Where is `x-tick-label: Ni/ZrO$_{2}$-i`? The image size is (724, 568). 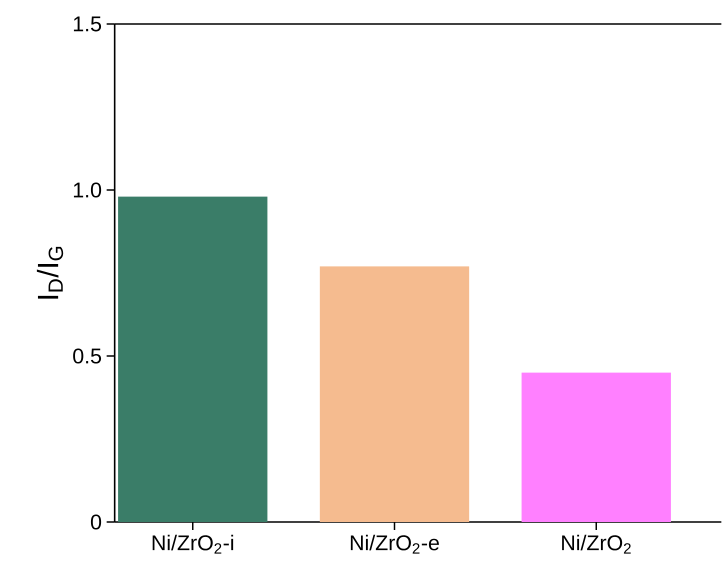 x-tick-label: Ni/ZrO$_{2}$-i is located at coordinates (193, 544).